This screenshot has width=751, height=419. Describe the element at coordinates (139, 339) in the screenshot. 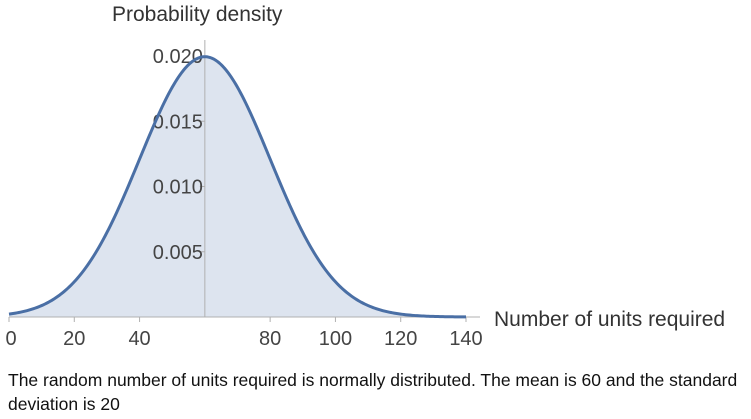

I see `x-tick-label: 40` at that location.